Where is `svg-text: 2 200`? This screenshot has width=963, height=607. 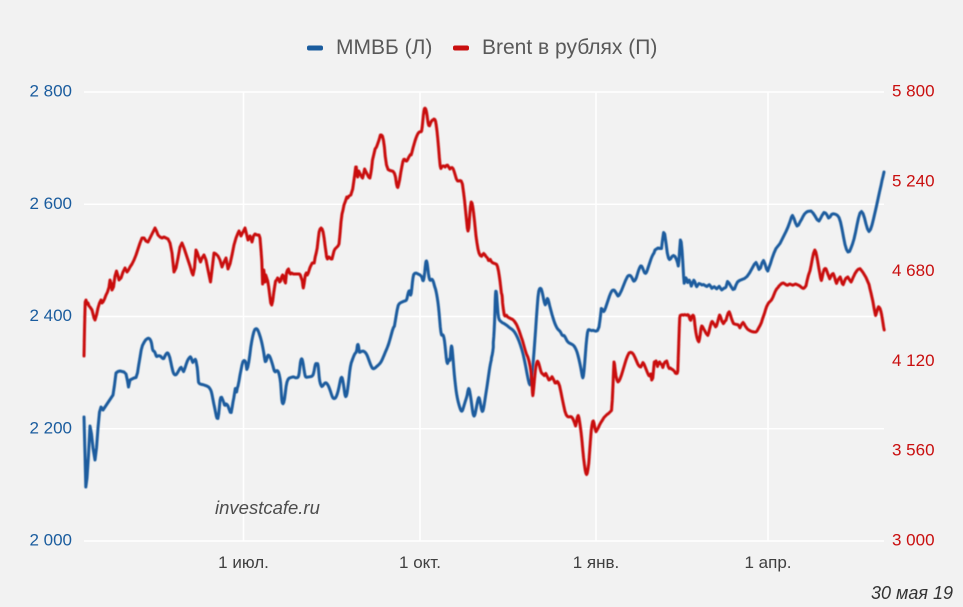 svg-text: 2 200 is located at coordinates (50, 427).